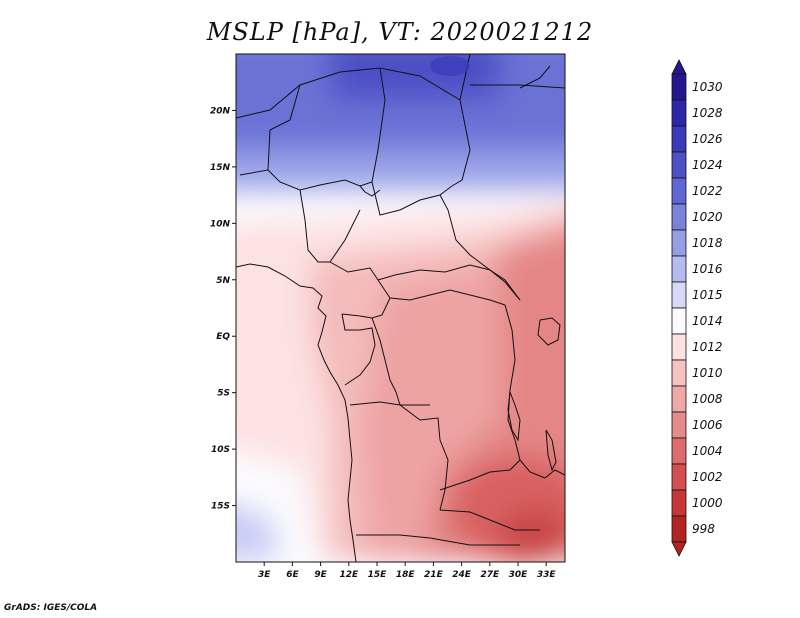 This screenshot has width=800, height=618. Describe the element at coordinates (679, 549) in the screenshot. I see `colorbar-bottom-arrow` at that location.